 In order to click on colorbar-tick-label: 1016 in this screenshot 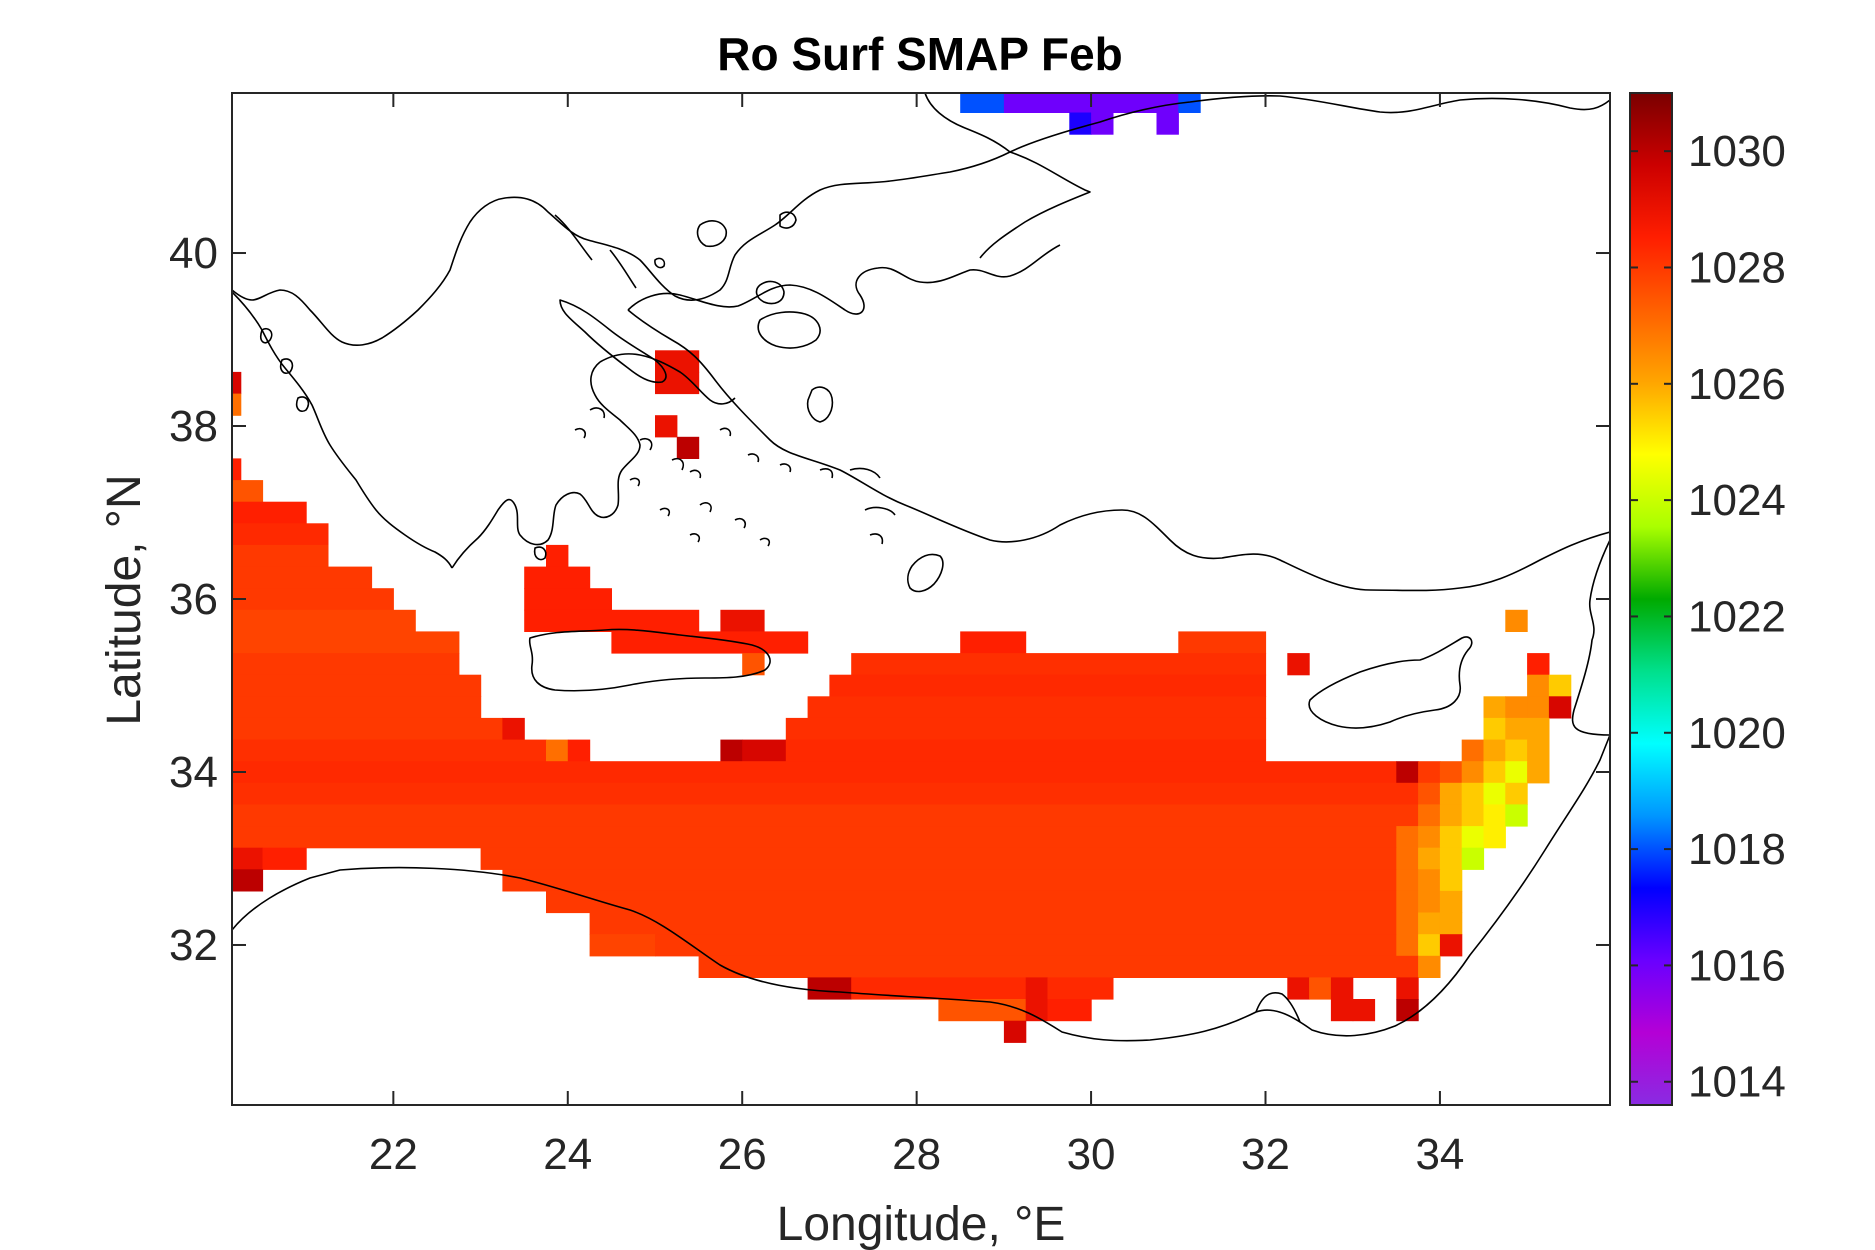, I will do `click(1737, 965)`.